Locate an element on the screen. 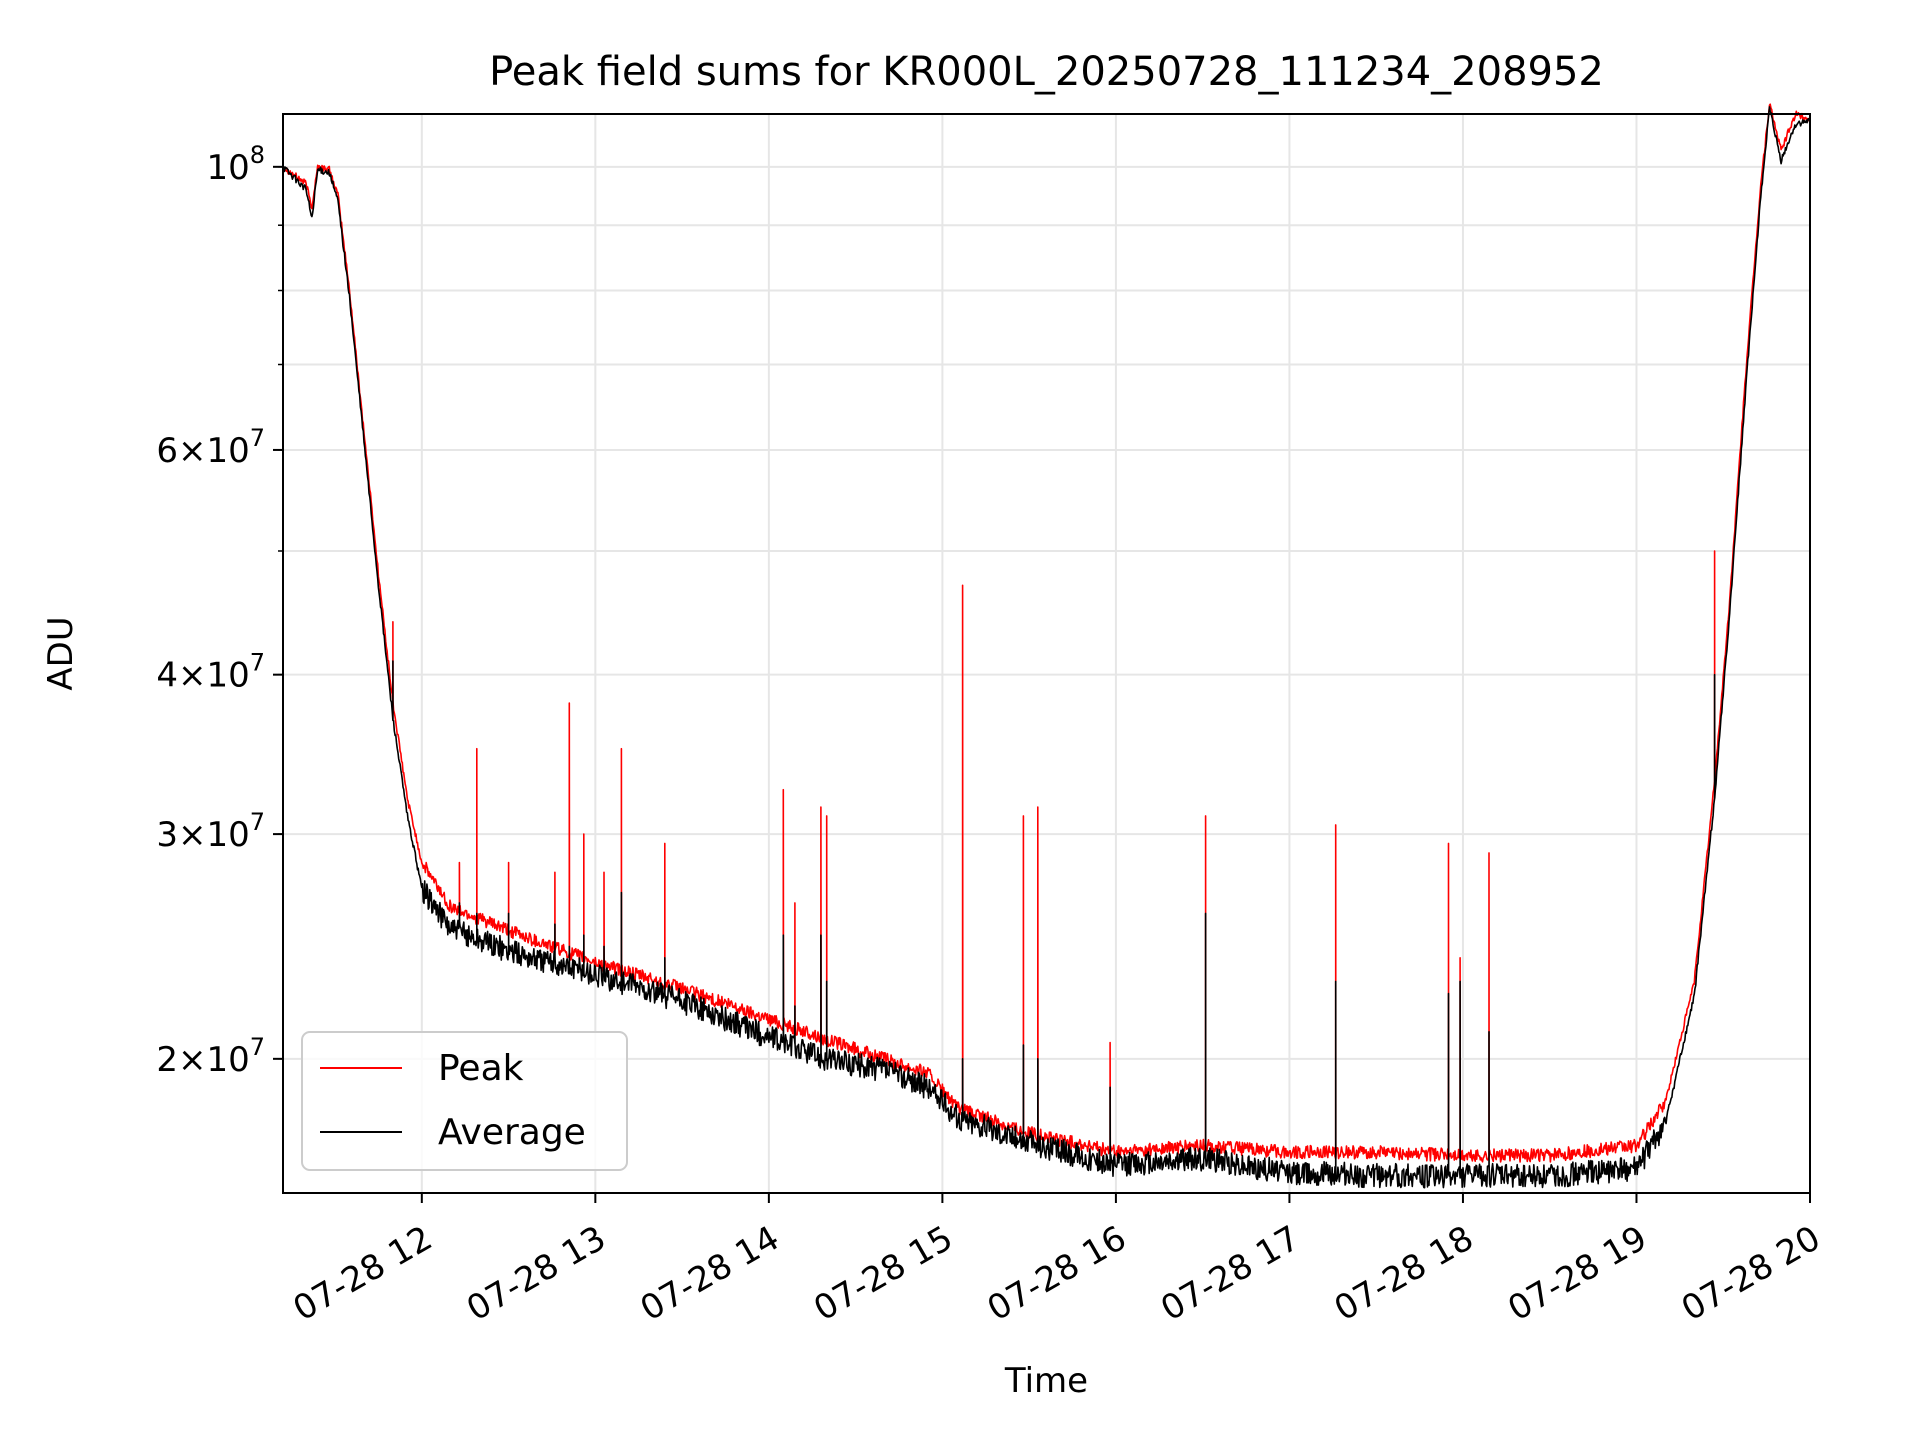 Image resolution: width=1920 pixels, height=1444 pixels. legend-label-average: Average is located at coordinates (512, 1132).